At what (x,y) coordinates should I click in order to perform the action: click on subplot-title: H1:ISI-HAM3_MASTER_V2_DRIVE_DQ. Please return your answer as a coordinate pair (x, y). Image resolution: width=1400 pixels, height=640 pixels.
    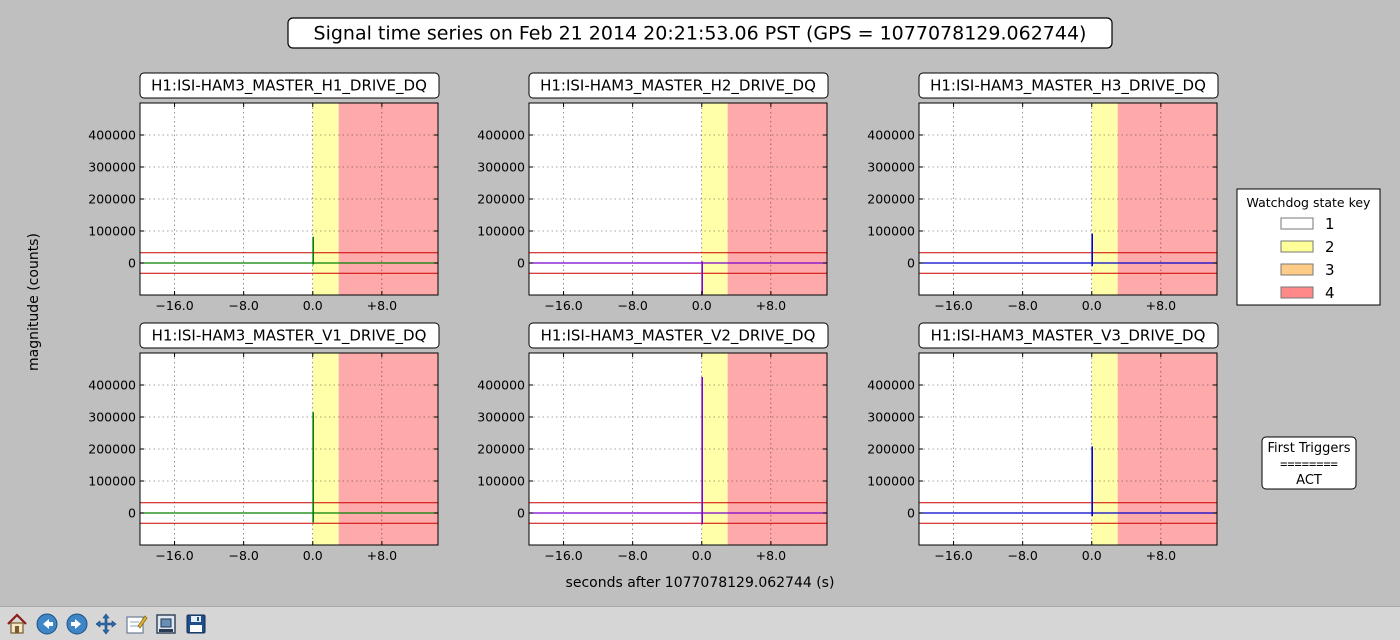
    Looking at the image, I should click on (678, 336).